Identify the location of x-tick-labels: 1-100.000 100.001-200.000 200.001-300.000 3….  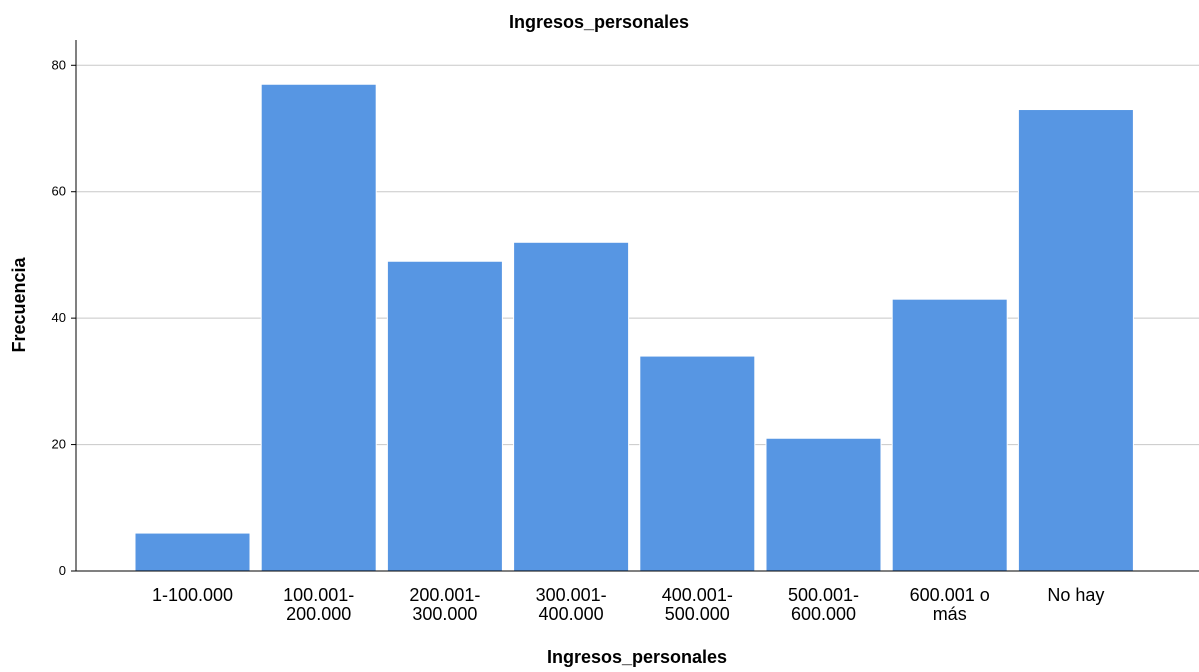
(628, 604).